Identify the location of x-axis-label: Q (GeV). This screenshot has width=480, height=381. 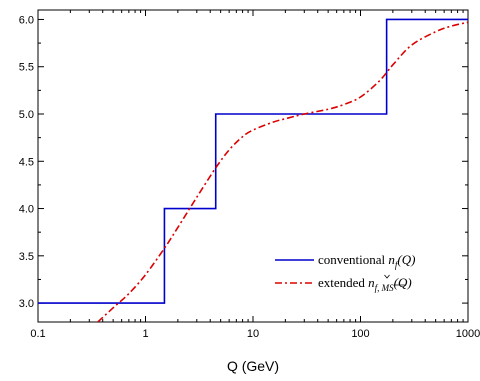
(253, 366).